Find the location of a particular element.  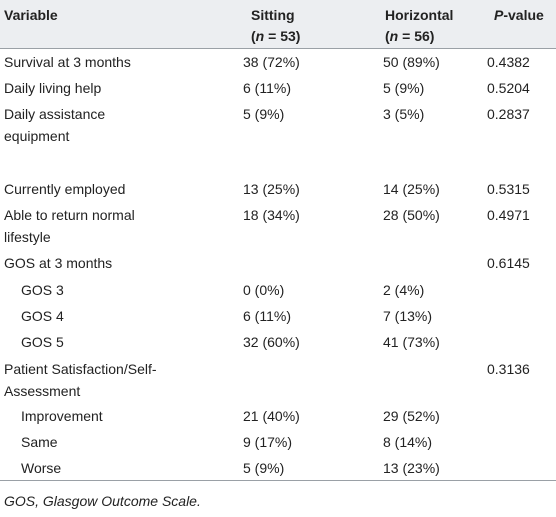

variable-cell: Patient Satisfaction/Self-Assessment is located at coordinates (119, 379).